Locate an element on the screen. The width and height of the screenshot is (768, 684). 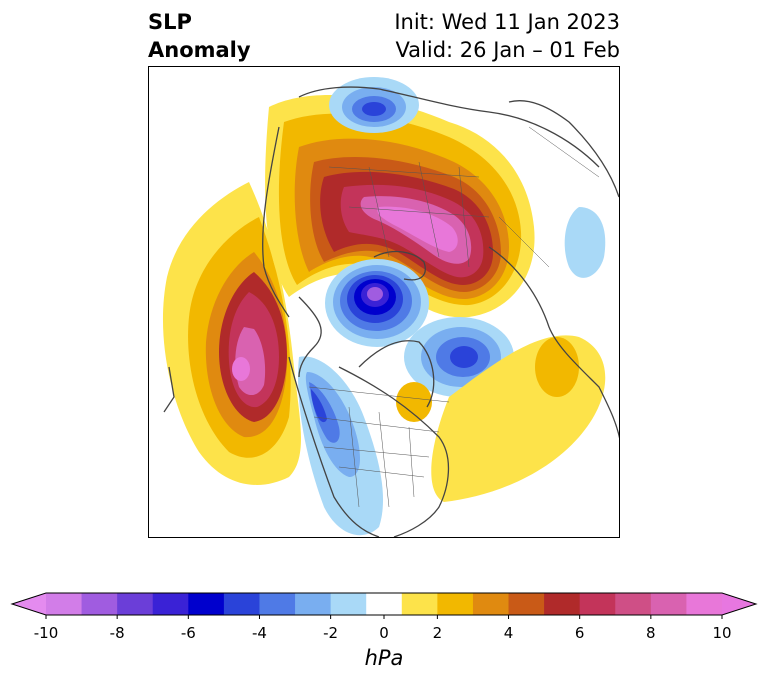
colorbar-over-extend is located at coordinates (739, 604).